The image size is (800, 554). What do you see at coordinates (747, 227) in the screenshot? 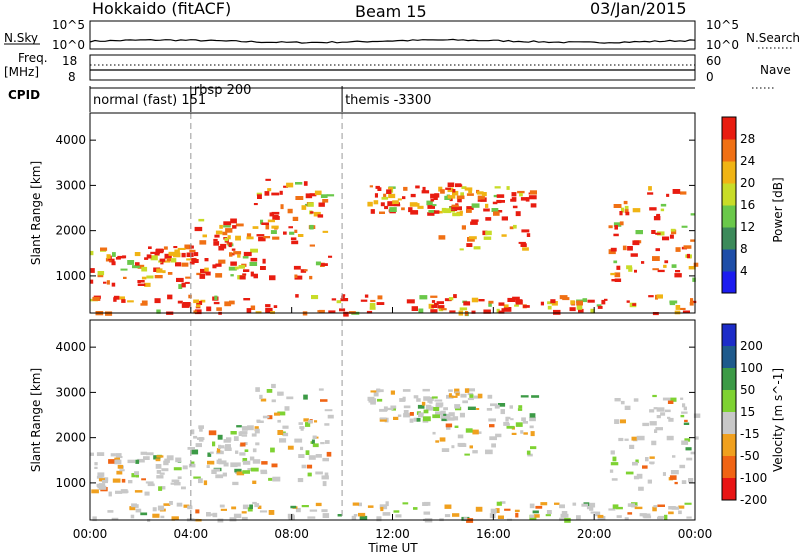
I see `colorbar-tick-label: 12` at bounding box center [747, 227].